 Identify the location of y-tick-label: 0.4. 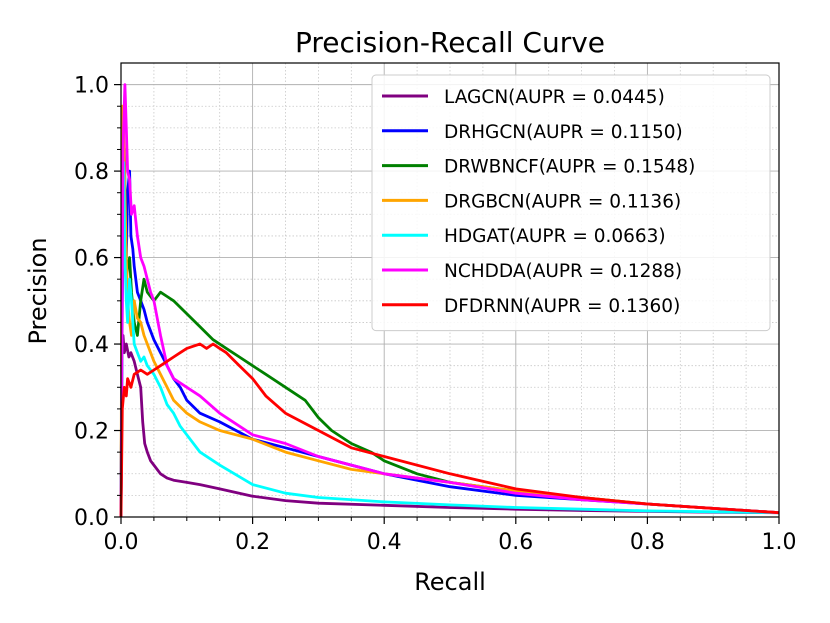
(91, 345).